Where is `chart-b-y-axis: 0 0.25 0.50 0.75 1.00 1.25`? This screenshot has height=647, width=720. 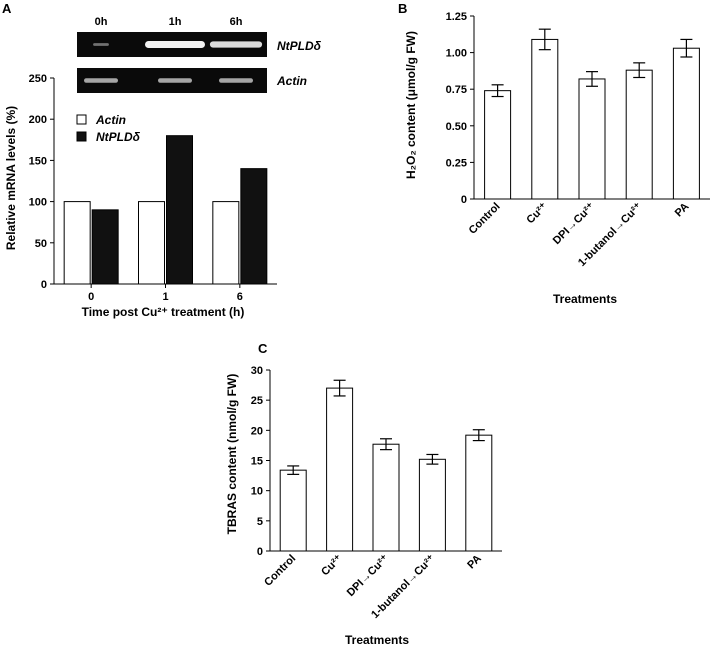 chart-b-y-axis: 0 0.25 0.50 0.75 1.00 1.25 is located at coordinates (460, 108).